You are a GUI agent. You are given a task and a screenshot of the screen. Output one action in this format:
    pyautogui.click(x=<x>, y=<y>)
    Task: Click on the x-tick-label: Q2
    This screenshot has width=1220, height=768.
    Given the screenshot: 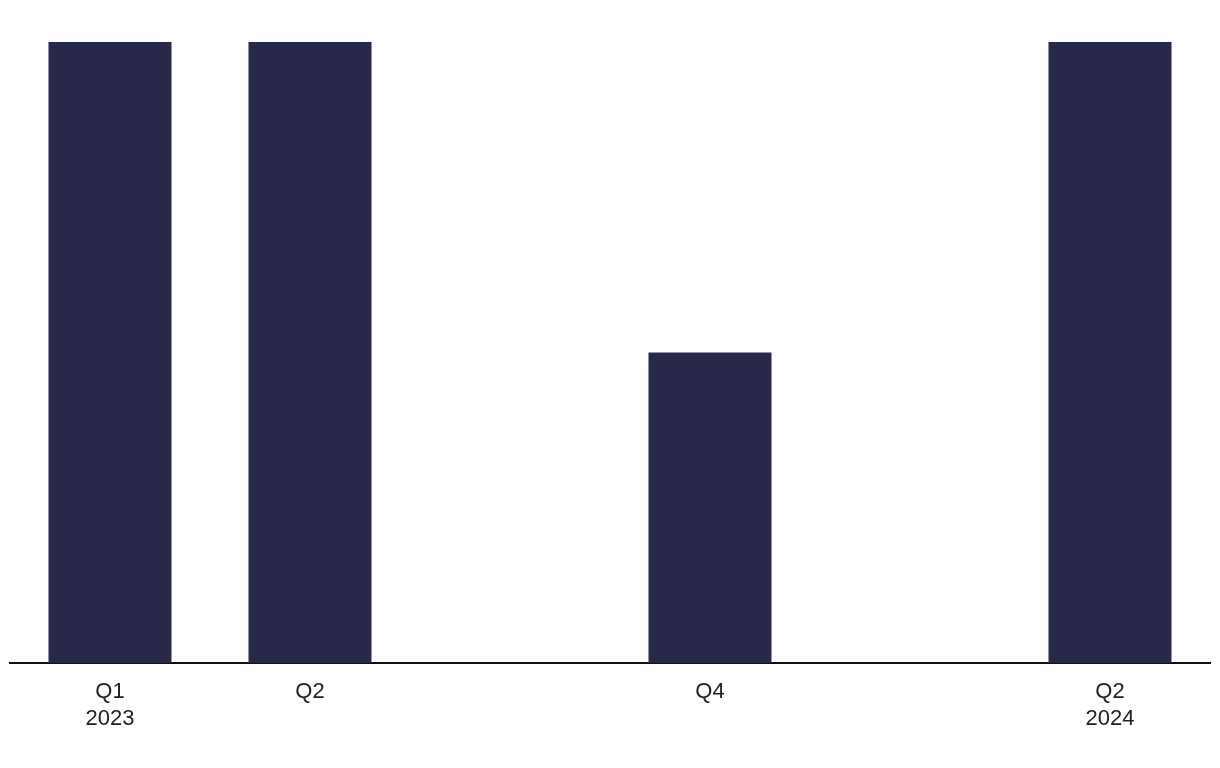 What is the action you would take?
    pyautogui.click(x=310, y=691)
    